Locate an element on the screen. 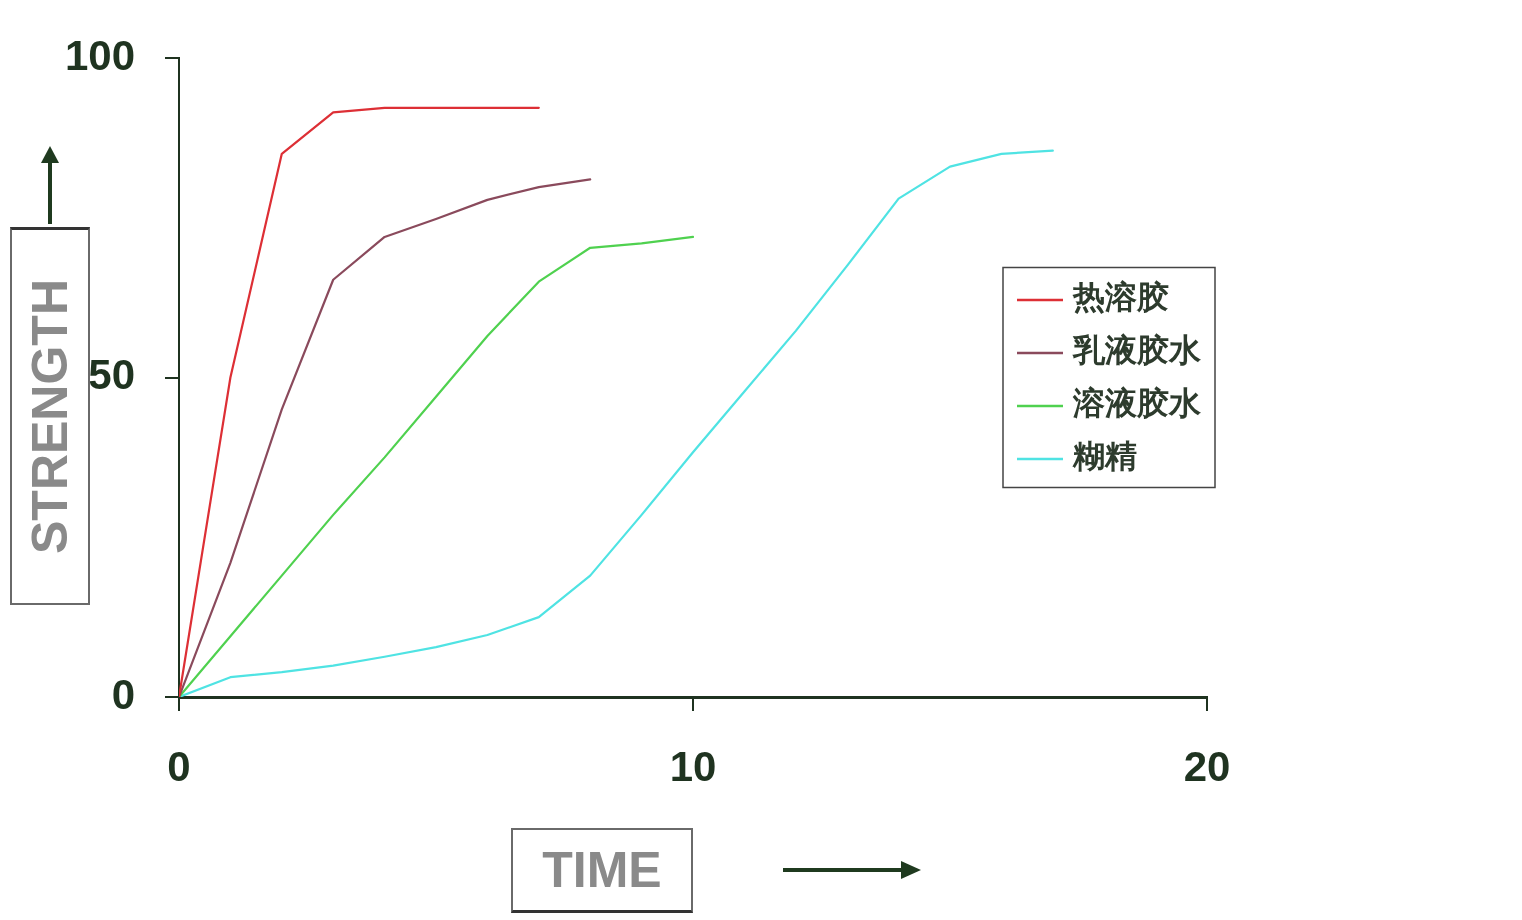  legend-label: 糊精 is located at coordinates (1104, 456).